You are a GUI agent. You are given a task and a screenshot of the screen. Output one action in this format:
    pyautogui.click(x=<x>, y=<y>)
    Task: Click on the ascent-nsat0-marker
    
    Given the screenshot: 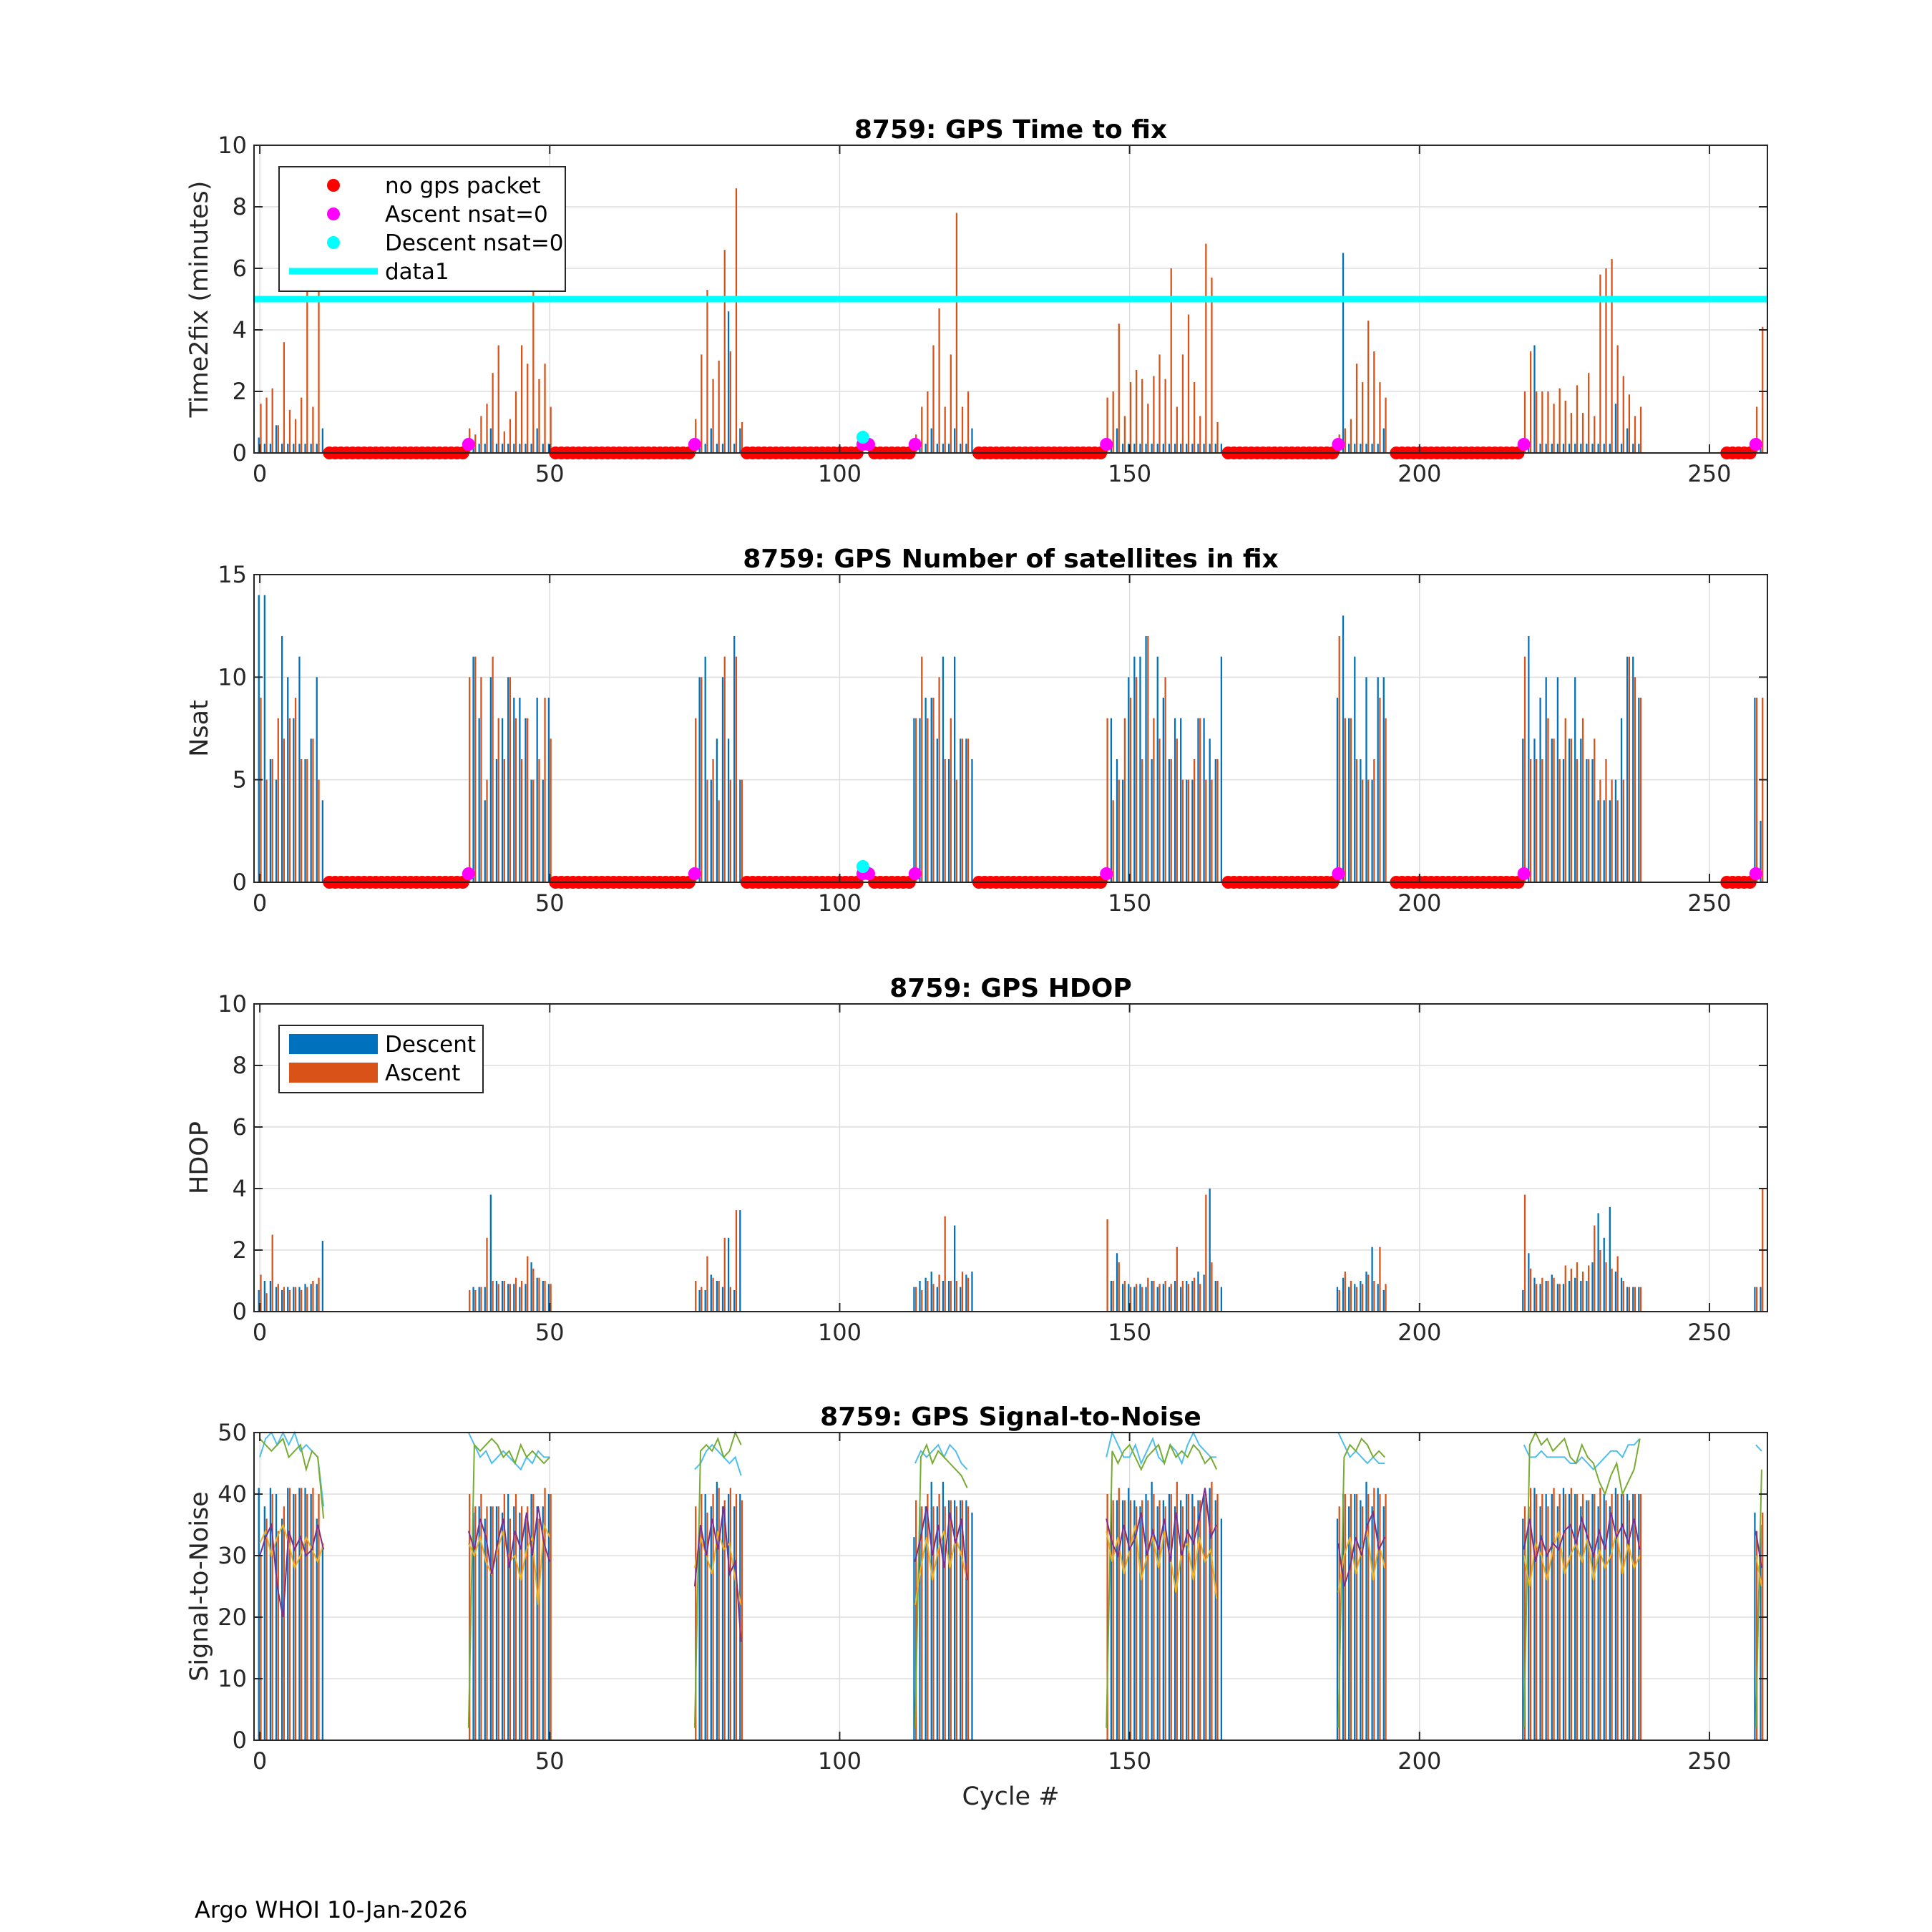 What is the action you would take?
    pyautogui.click(x=1524, y=873)
    